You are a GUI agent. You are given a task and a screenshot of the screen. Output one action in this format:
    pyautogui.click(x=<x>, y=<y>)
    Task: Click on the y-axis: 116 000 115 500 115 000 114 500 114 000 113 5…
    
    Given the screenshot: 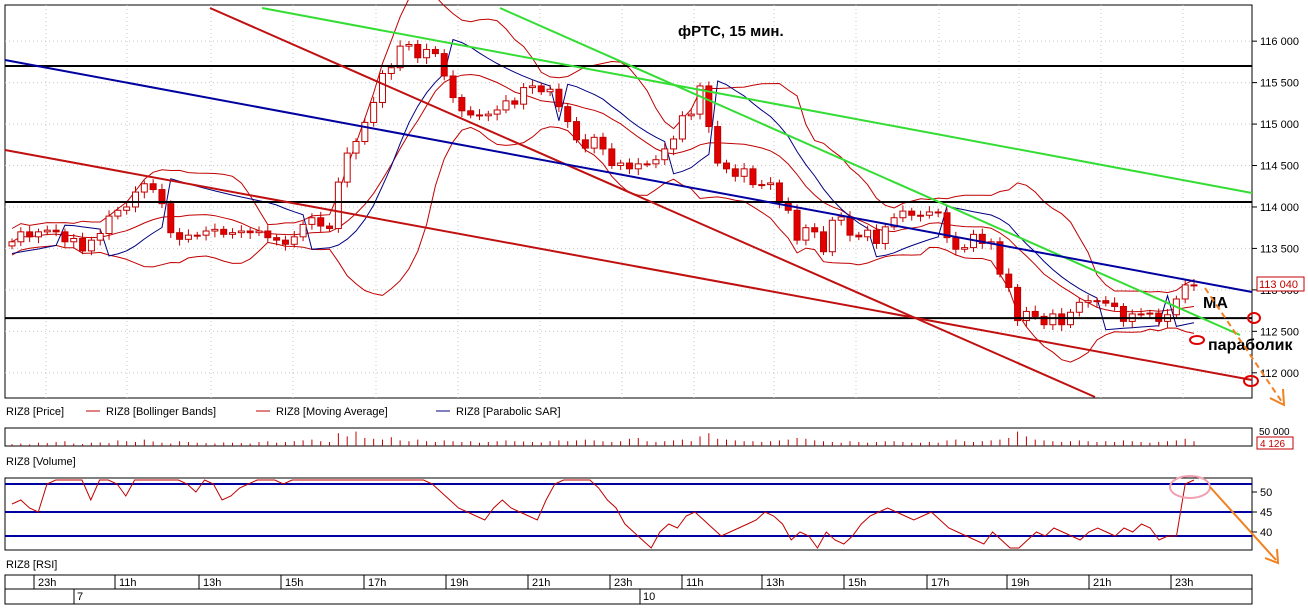 What is the action you would take?
    pyautogui.click(x=1275, y=208)
    